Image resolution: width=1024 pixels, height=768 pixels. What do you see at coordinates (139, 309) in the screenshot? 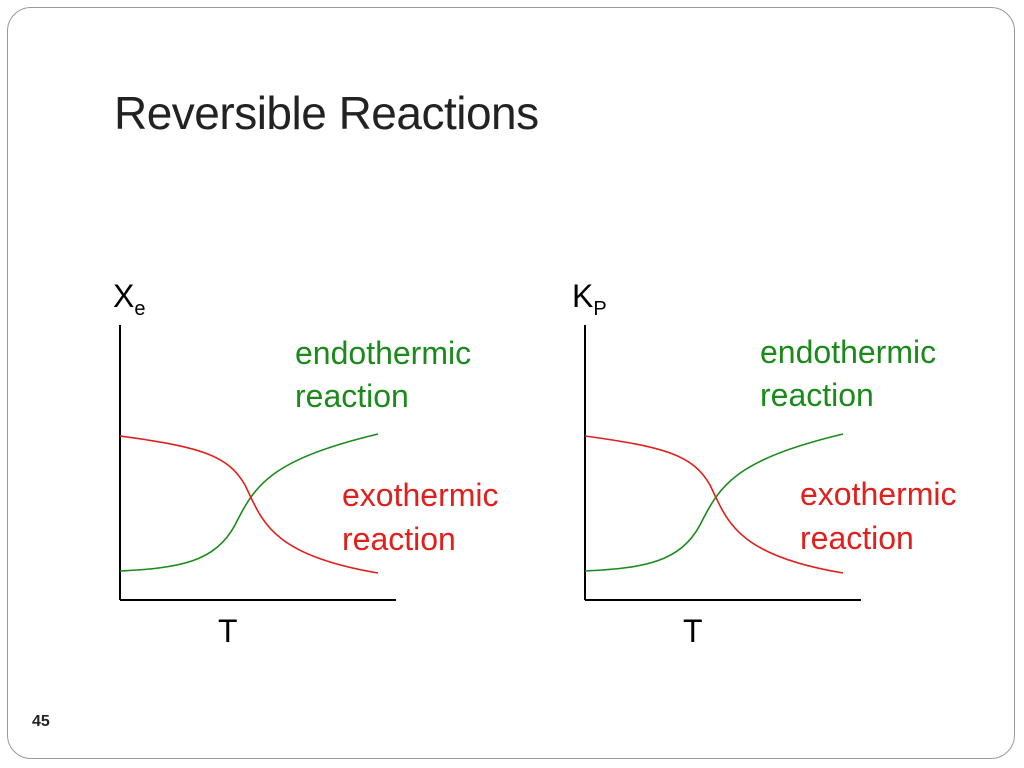
I see `y-axis-label-sub: e` at bounding box center [139, 309].